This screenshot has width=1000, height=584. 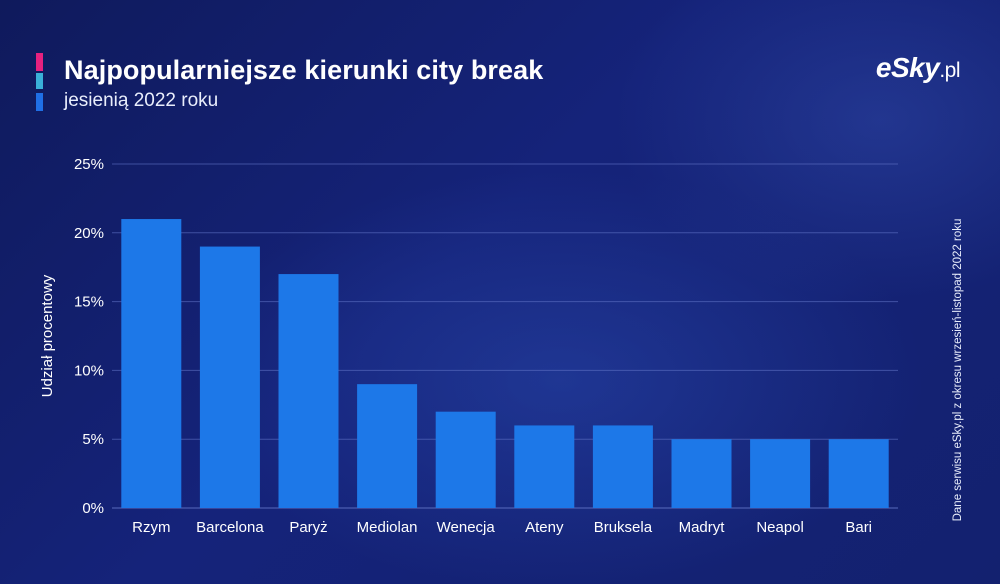 I want to click on x-category-label: Neapol, so click(x=780, y=527).